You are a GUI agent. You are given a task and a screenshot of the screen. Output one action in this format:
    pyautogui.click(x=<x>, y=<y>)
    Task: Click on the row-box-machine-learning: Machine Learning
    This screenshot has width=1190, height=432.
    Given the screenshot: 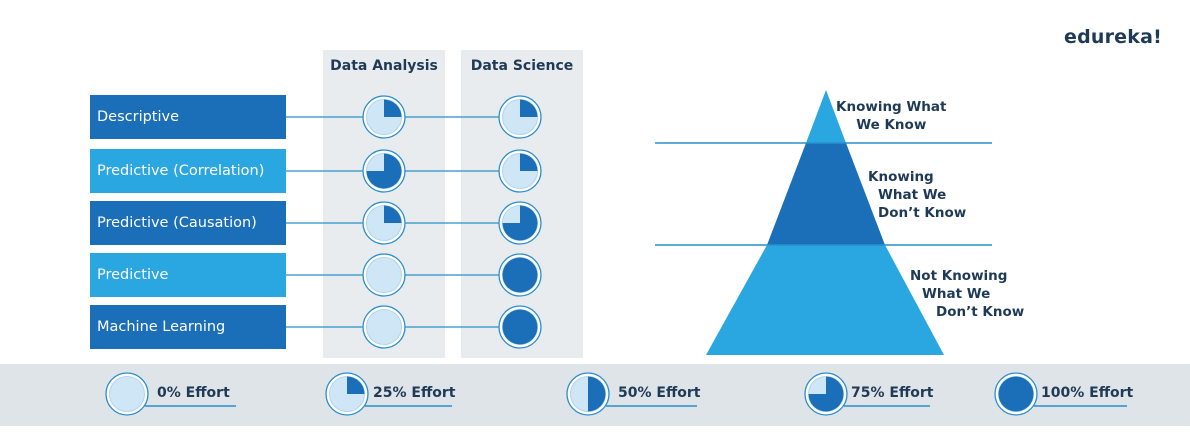 What is the action you would take?
    pyautogui.click(x=188, y=327)
    